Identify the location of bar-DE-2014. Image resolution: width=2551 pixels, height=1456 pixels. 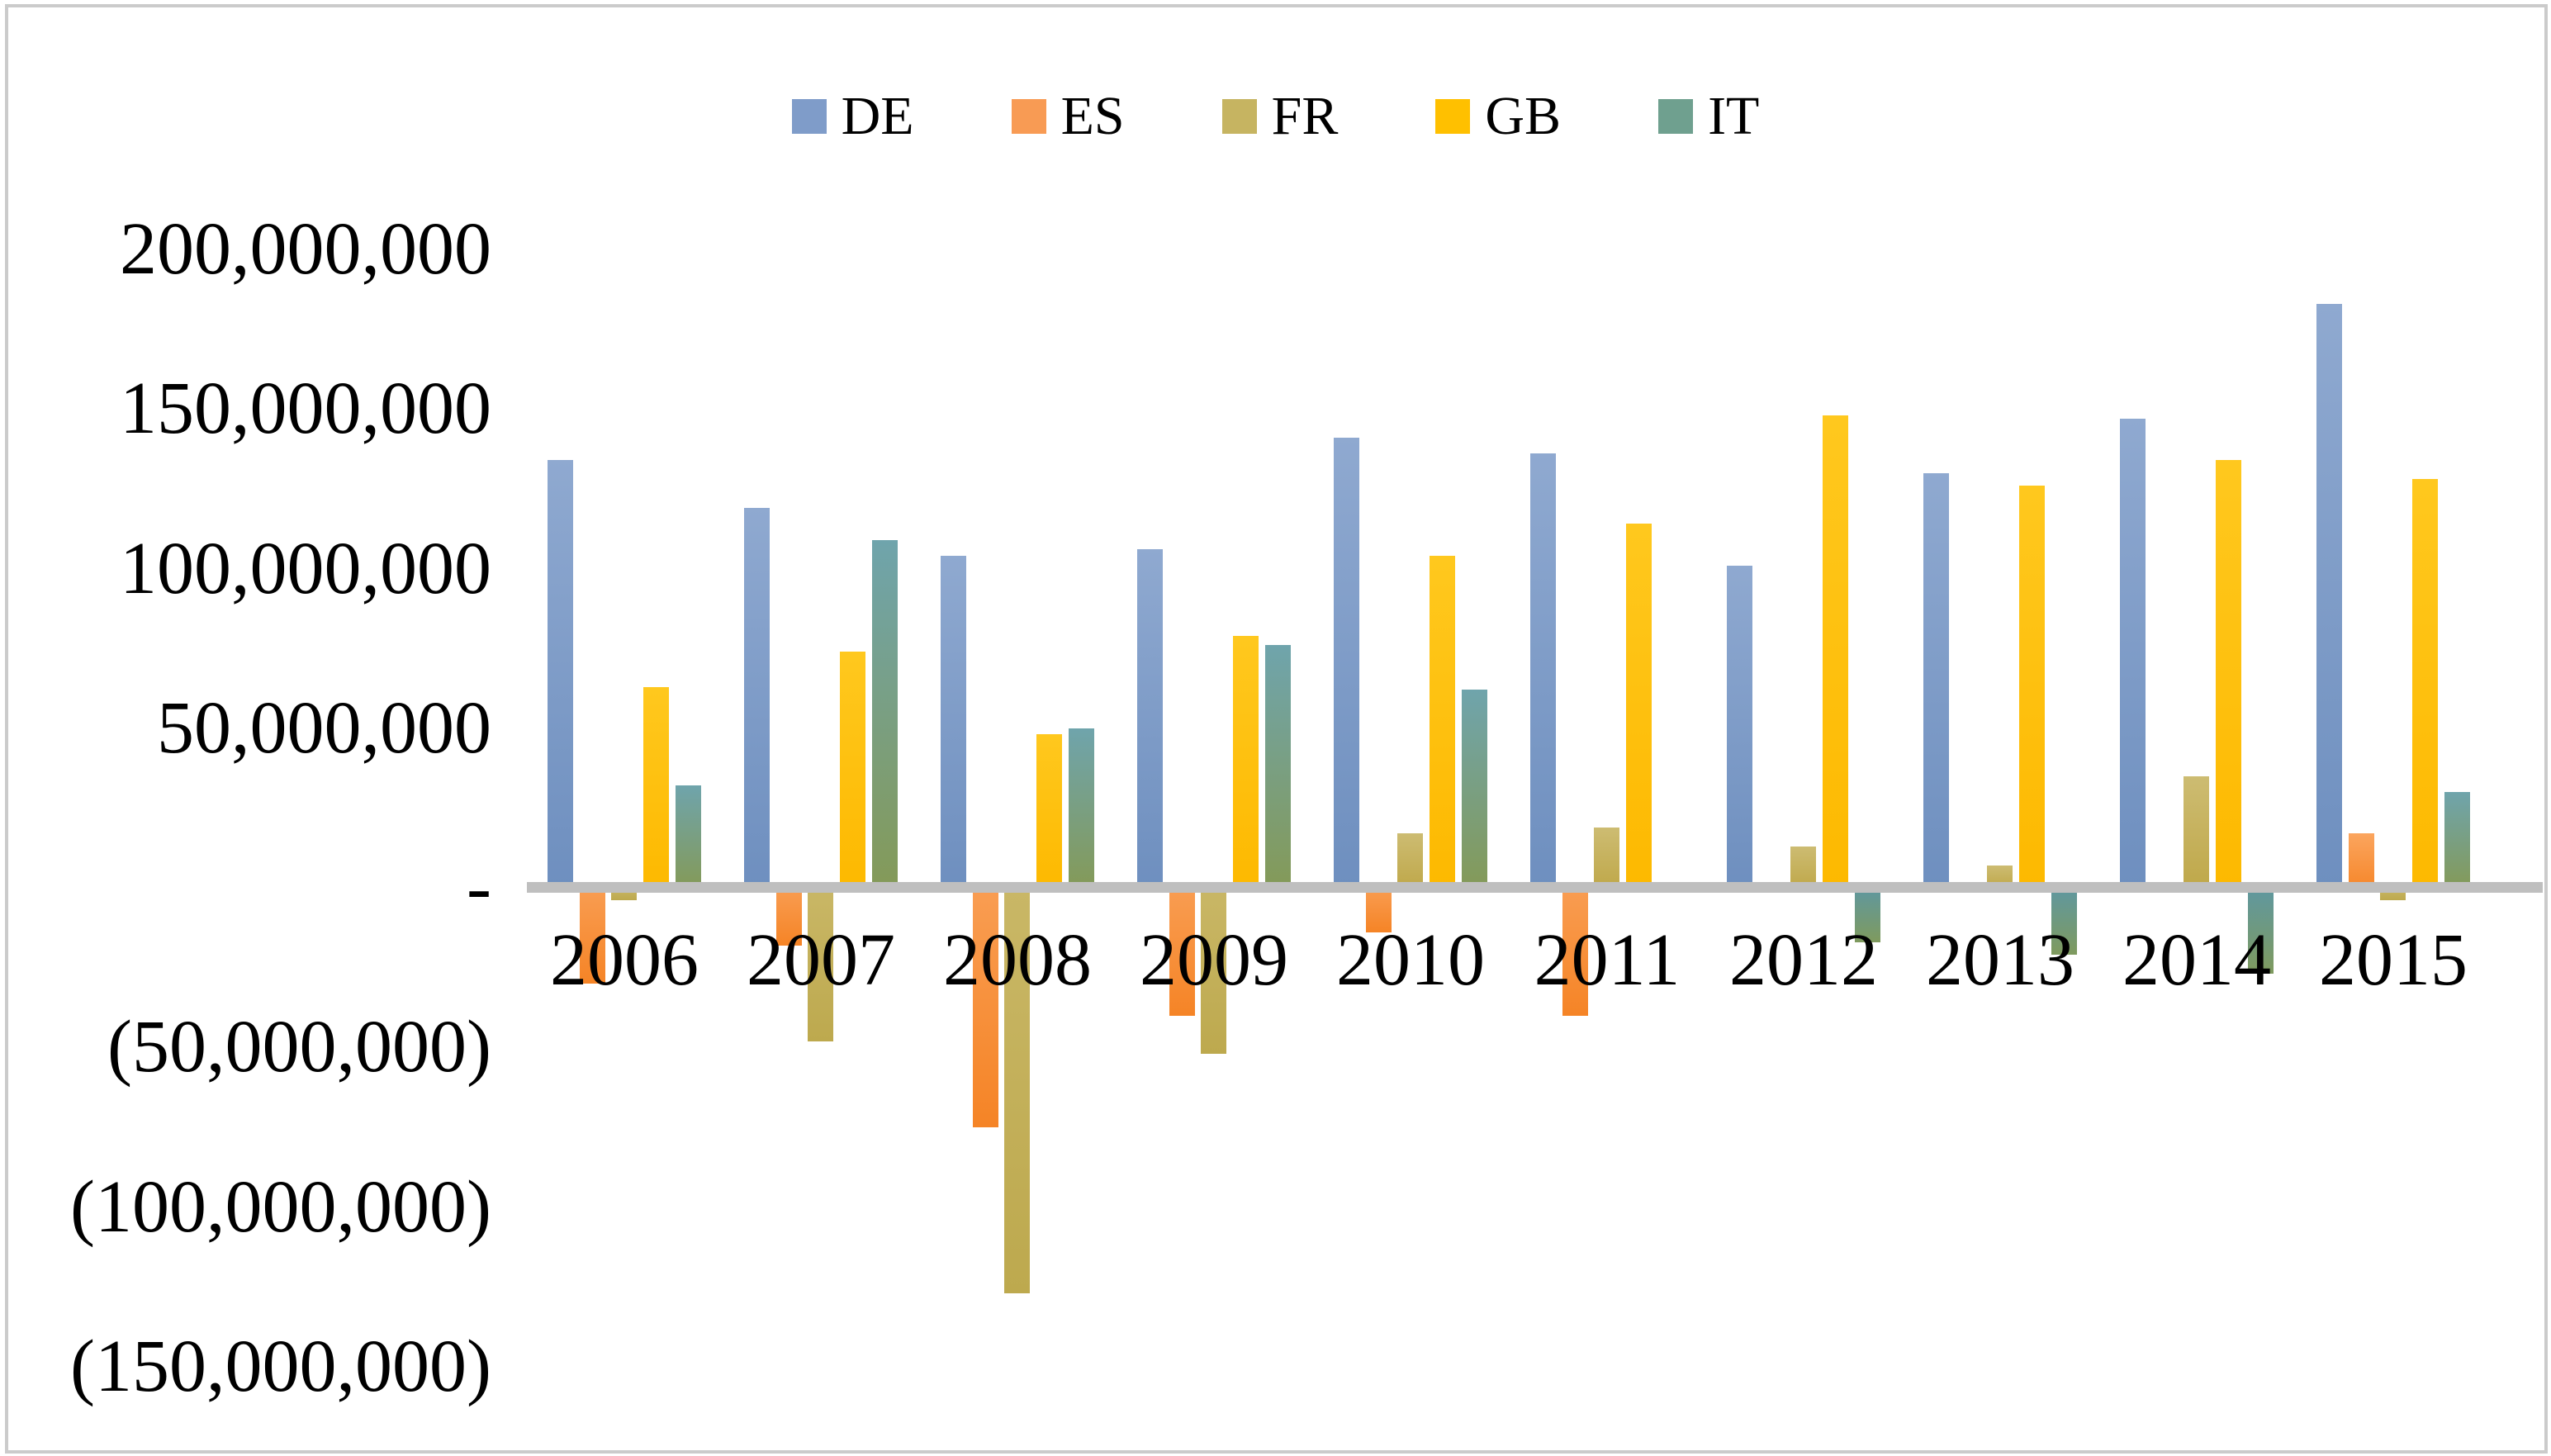
(2133, 653).